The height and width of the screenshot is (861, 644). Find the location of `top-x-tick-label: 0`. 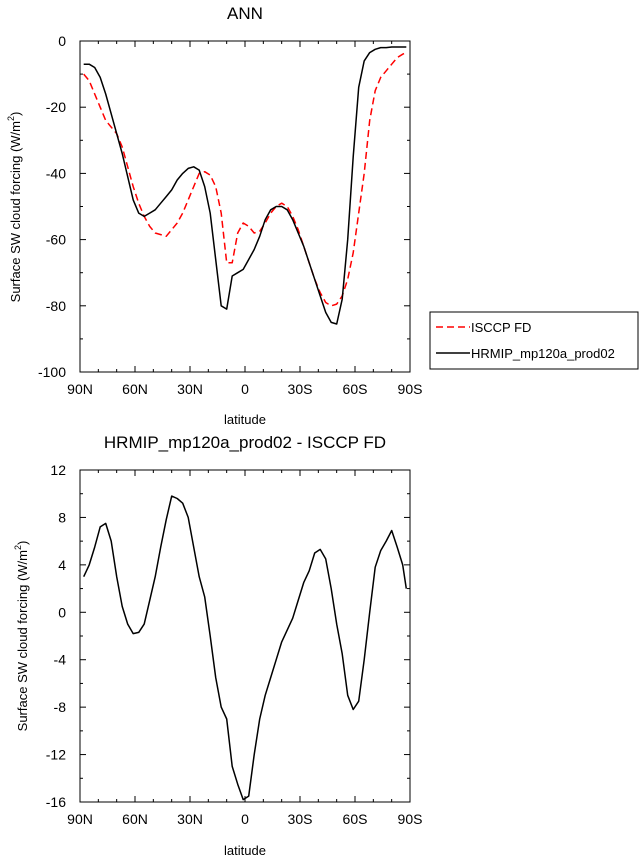

top-x-tick-label: 0 is located at coordinates (245, 389).